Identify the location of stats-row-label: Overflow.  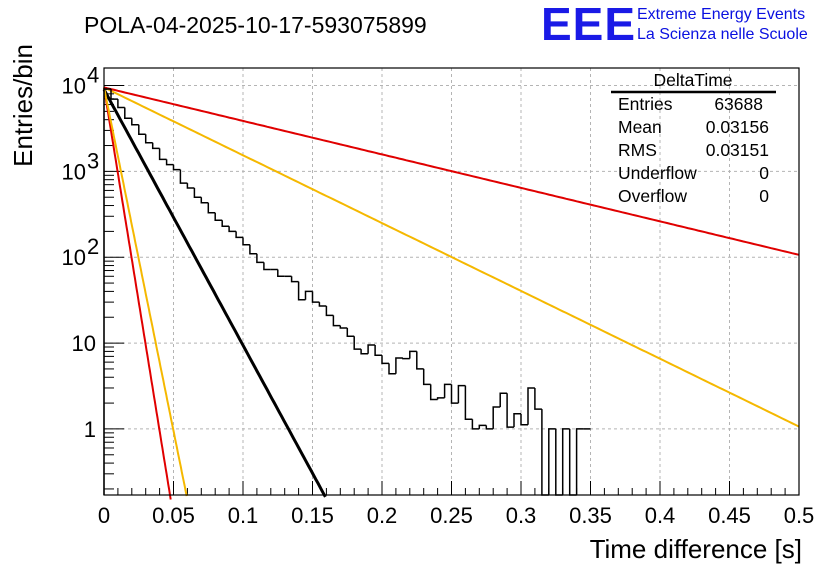
(652, 196).